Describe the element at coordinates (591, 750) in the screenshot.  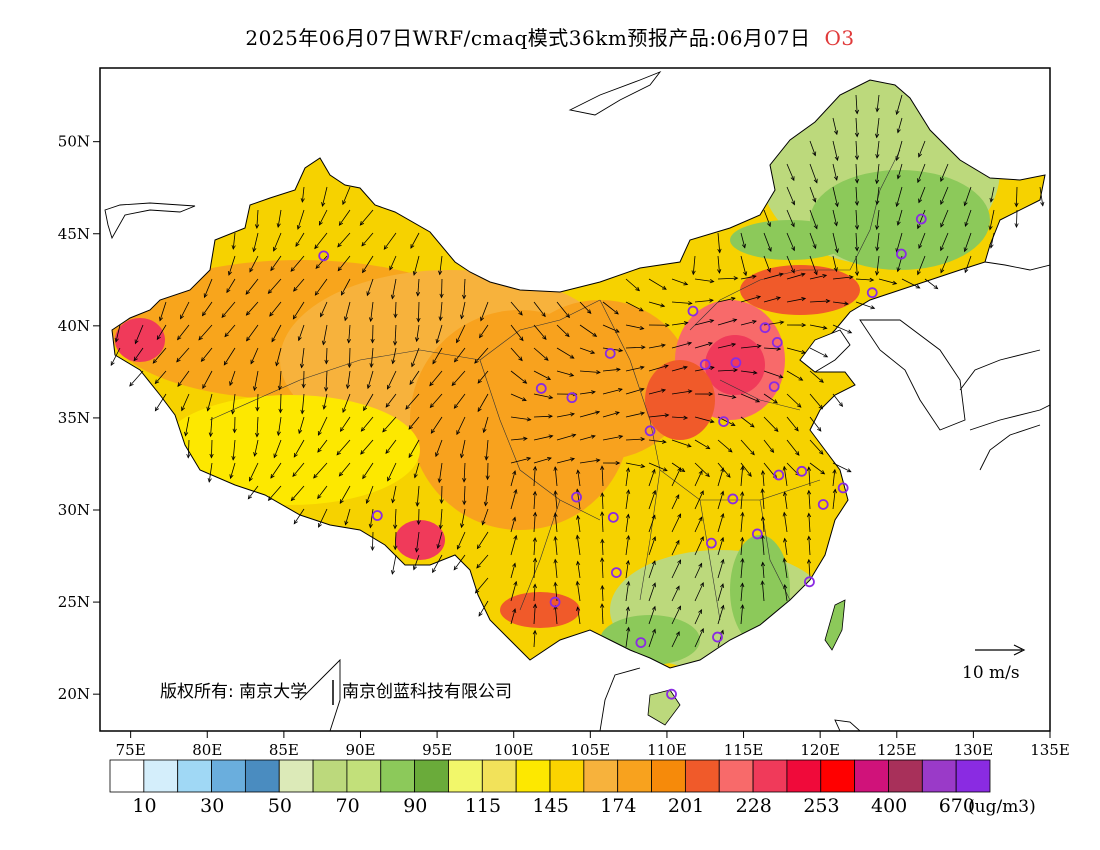
I see `lon-tick-label: 105E` at that location.